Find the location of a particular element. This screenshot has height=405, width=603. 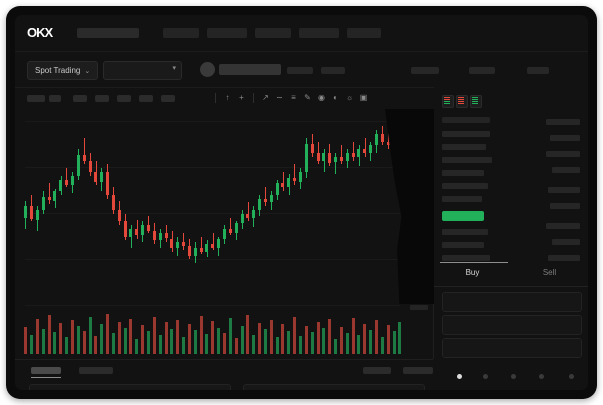

tab-sell: Sell is located at coordinates (549, 272).